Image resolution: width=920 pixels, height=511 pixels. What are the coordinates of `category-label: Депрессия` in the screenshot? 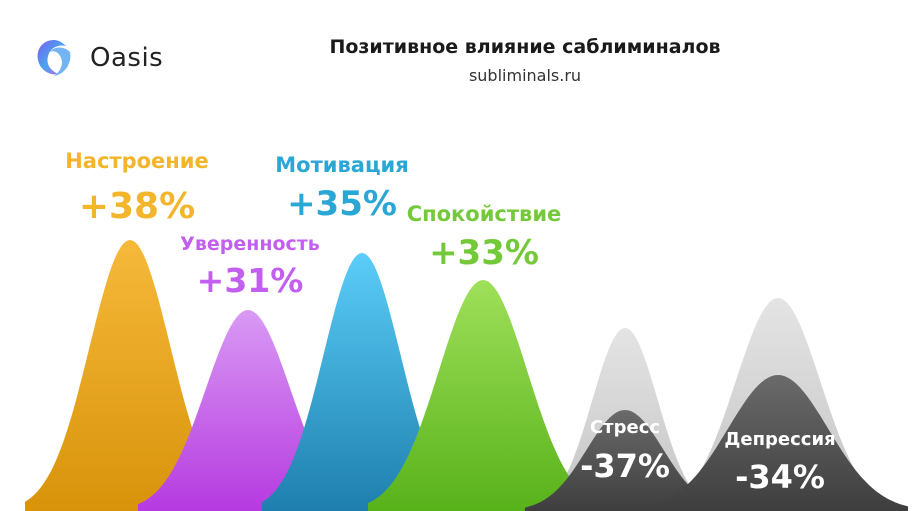 It's located at (779, 439).